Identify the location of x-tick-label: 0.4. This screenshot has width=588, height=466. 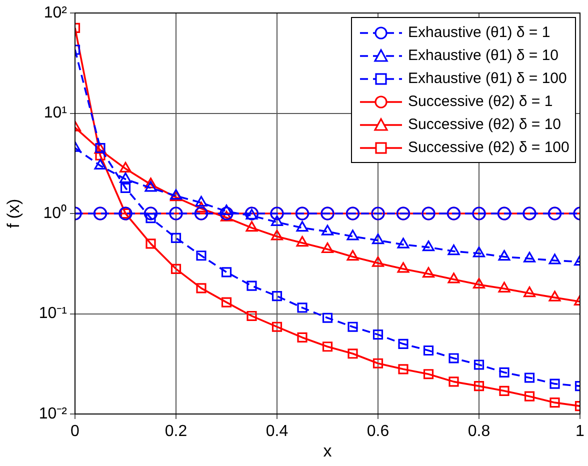
(277, 431).